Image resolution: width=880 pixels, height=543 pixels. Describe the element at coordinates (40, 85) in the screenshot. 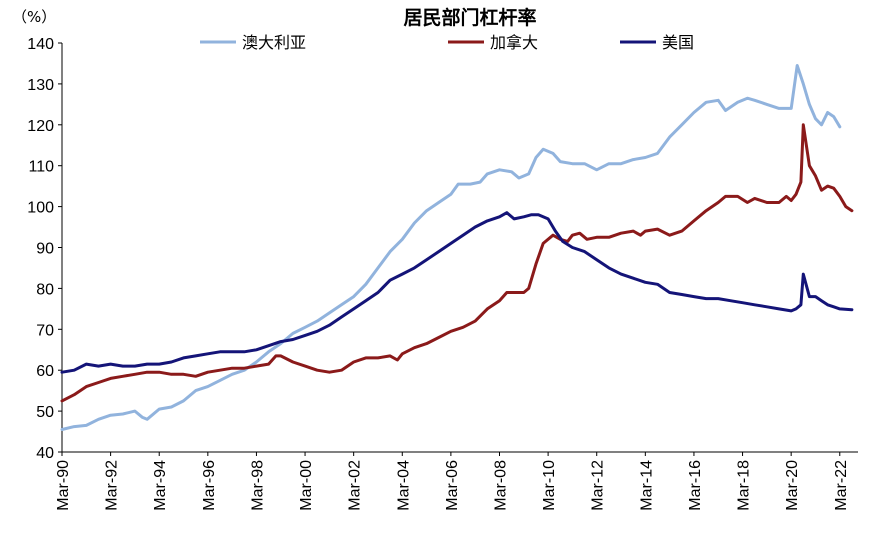

I see `y-tick-label: 130` at that location.